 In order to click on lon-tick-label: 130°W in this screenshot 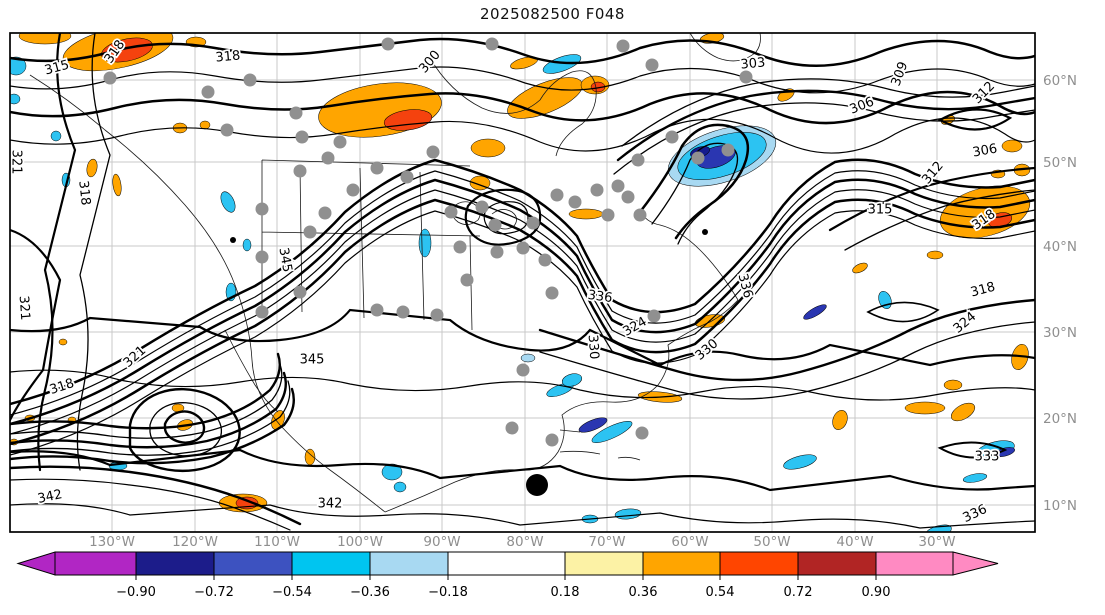, I will do `click(112, 542)`.